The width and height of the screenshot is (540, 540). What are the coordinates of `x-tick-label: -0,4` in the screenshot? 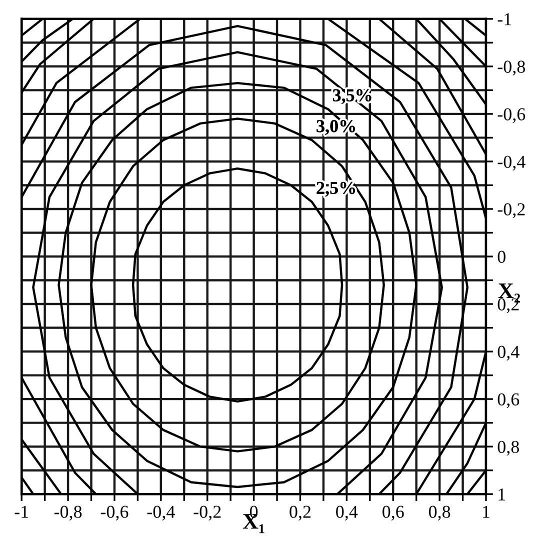 It's located at (161, 513).